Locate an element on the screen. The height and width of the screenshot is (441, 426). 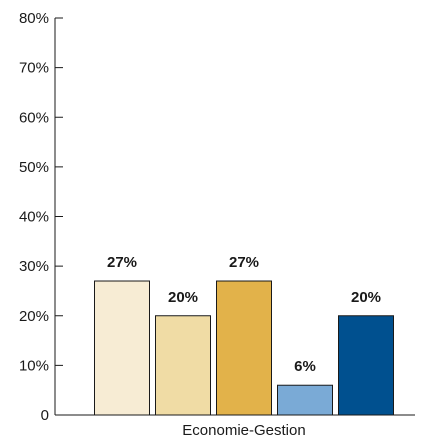
y-tick-label: 10% is located at coordinates (34, 365).